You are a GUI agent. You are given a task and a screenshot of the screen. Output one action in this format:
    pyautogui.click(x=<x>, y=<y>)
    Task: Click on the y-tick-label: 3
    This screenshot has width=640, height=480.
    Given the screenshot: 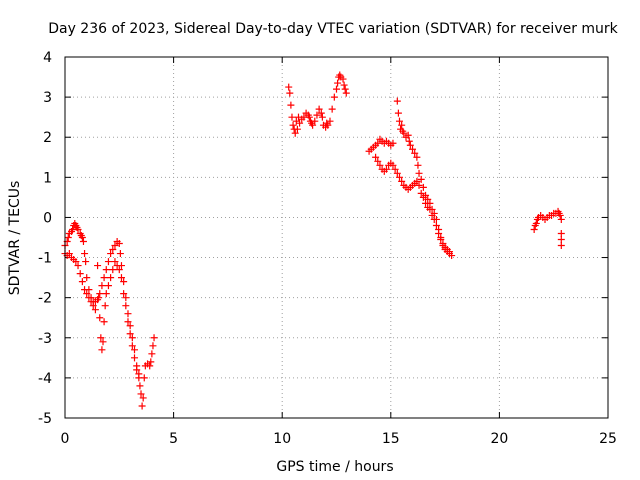 What is the action you would take?
    pyautogui.click(x=47, y=98)
    